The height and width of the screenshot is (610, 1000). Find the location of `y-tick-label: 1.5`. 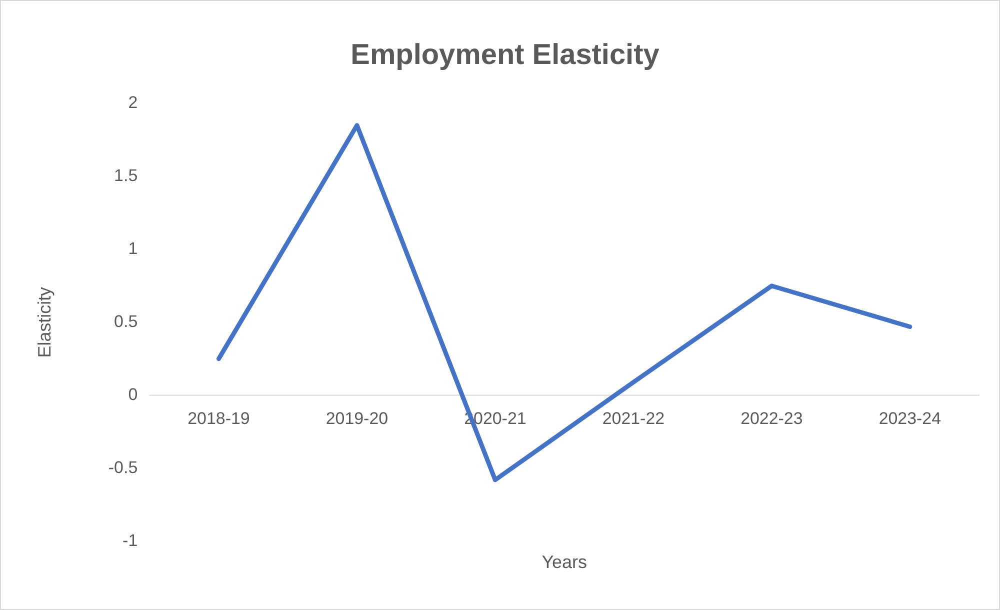

y-tick-label: 1.5 is located at coordinates (126, 176).